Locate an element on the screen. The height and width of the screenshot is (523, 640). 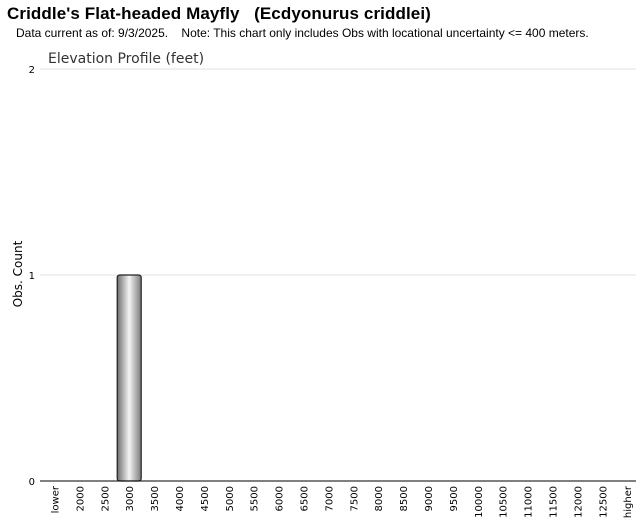
x-tick-label: 10500 is located at coordinates (504, 502).